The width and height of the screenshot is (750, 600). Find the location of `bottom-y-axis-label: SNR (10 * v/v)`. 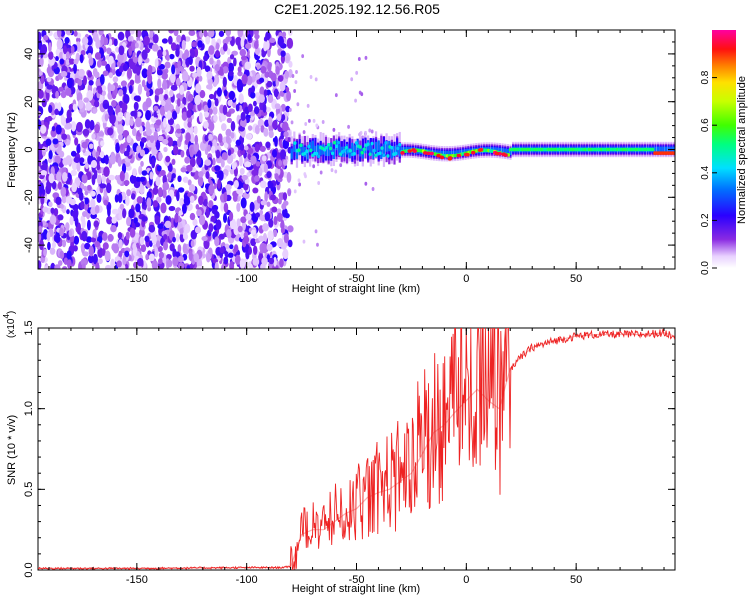

bottom-y-axis-label: SNR (10 * v/v) is located at coordinates (12, 450).